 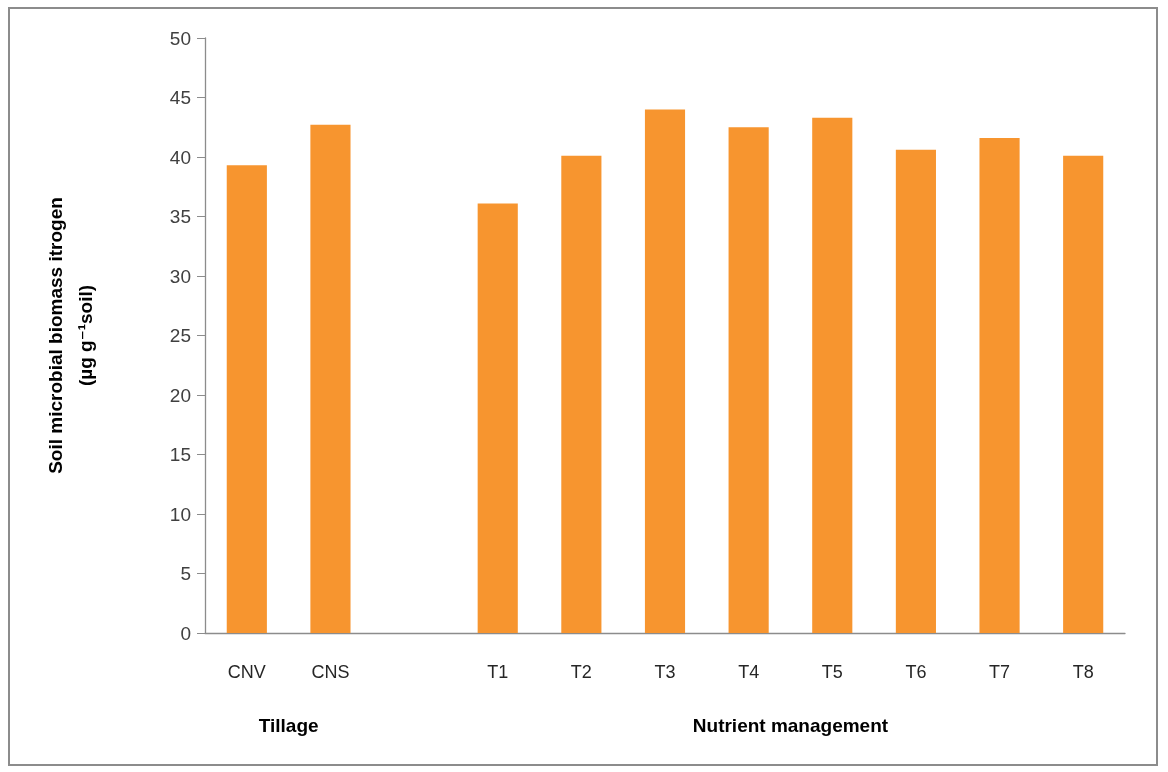 I want to click on x-tick-label: T1, so click(x=498, y=672).